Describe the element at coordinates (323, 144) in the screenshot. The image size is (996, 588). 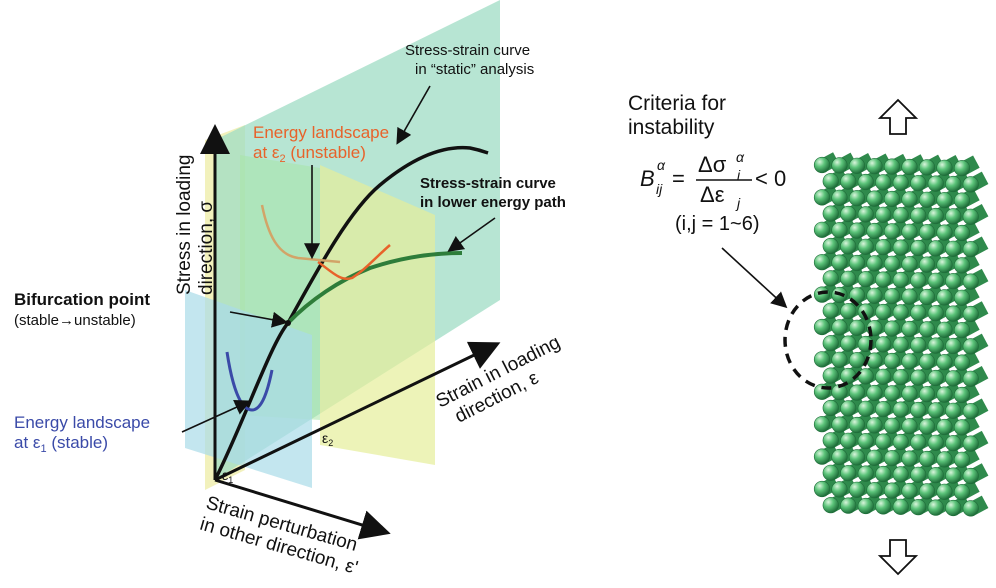
I see `label-energy-unstable: Energy landscape at ε2 (unstable)` at that location.